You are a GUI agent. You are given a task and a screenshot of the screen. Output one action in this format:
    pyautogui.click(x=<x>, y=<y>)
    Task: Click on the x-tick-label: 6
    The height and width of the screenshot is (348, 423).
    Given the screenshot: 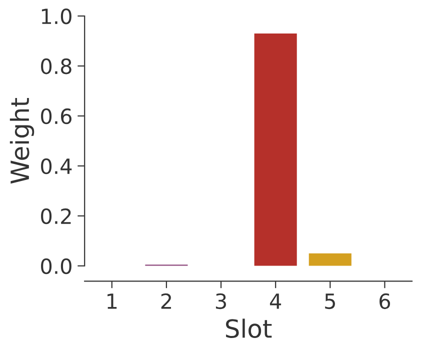 What is the action you would take?
    pyautogui.click(x=385, y=301)
    